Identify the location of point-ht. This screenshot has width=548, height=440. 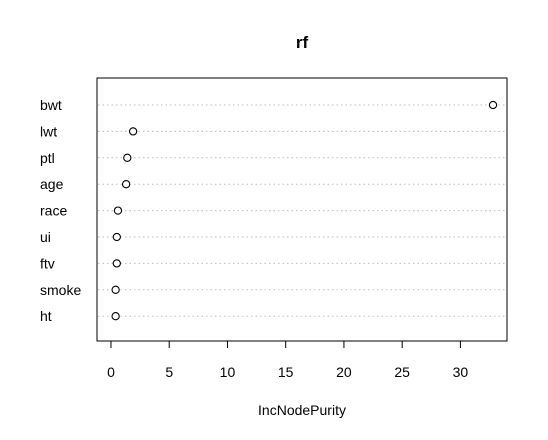
(115, 316).